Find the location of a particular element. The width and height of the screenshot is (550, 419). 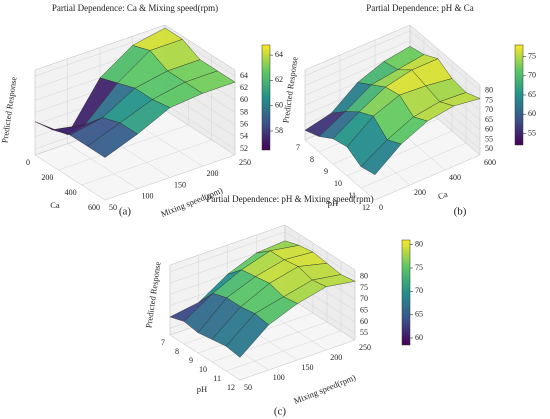

x-tick-label: 400 is located at coordinates (71, 192).